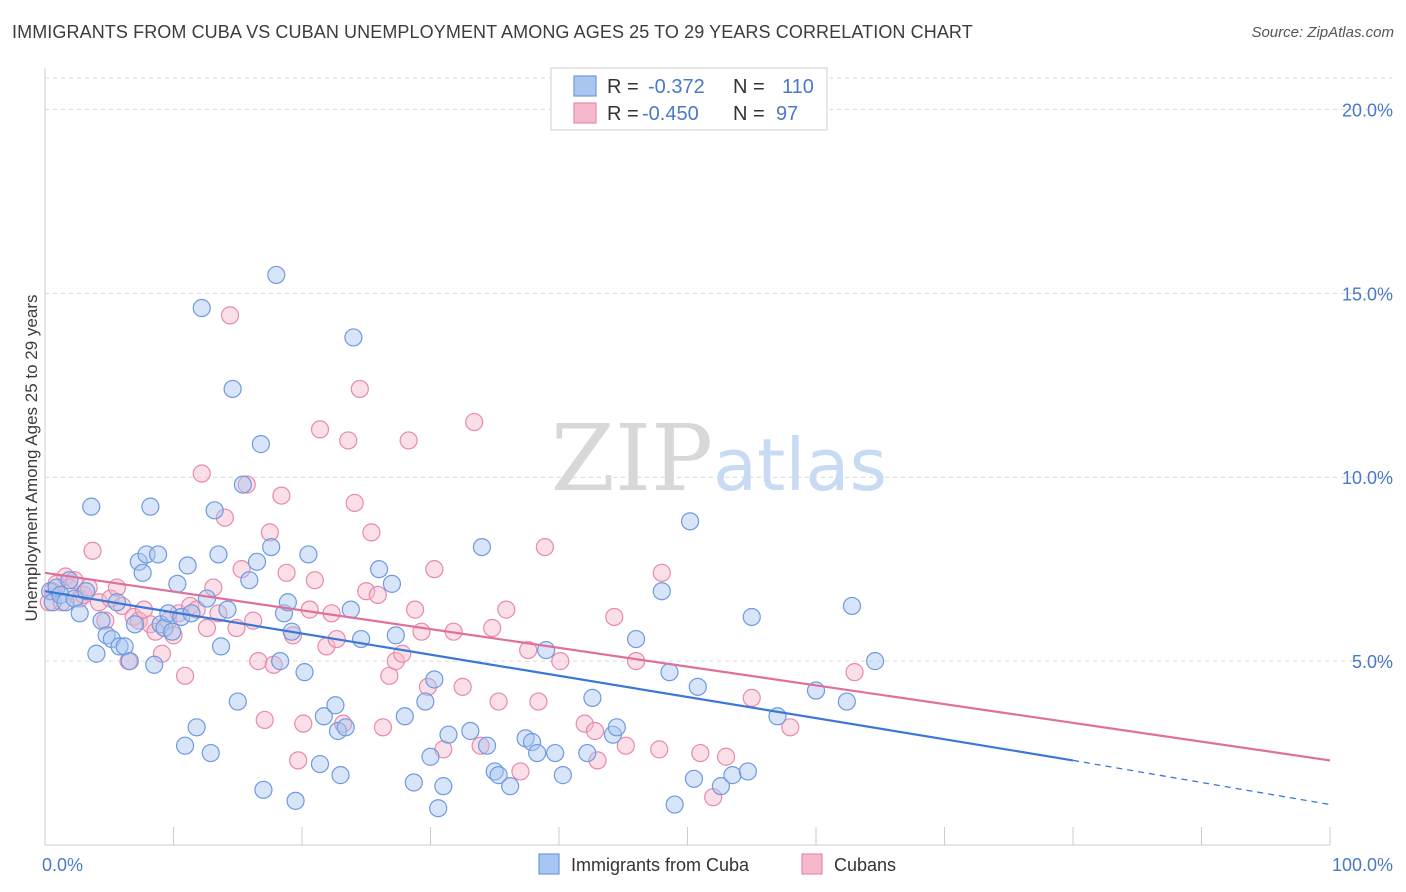 This screenshot has height=892, width=1406. What do you see at coordinates (31, 458) in the screenshot?
I see `y-axis-title: Unemployment Among Ages 25 to 29 years` at bounding box center [31, 458].